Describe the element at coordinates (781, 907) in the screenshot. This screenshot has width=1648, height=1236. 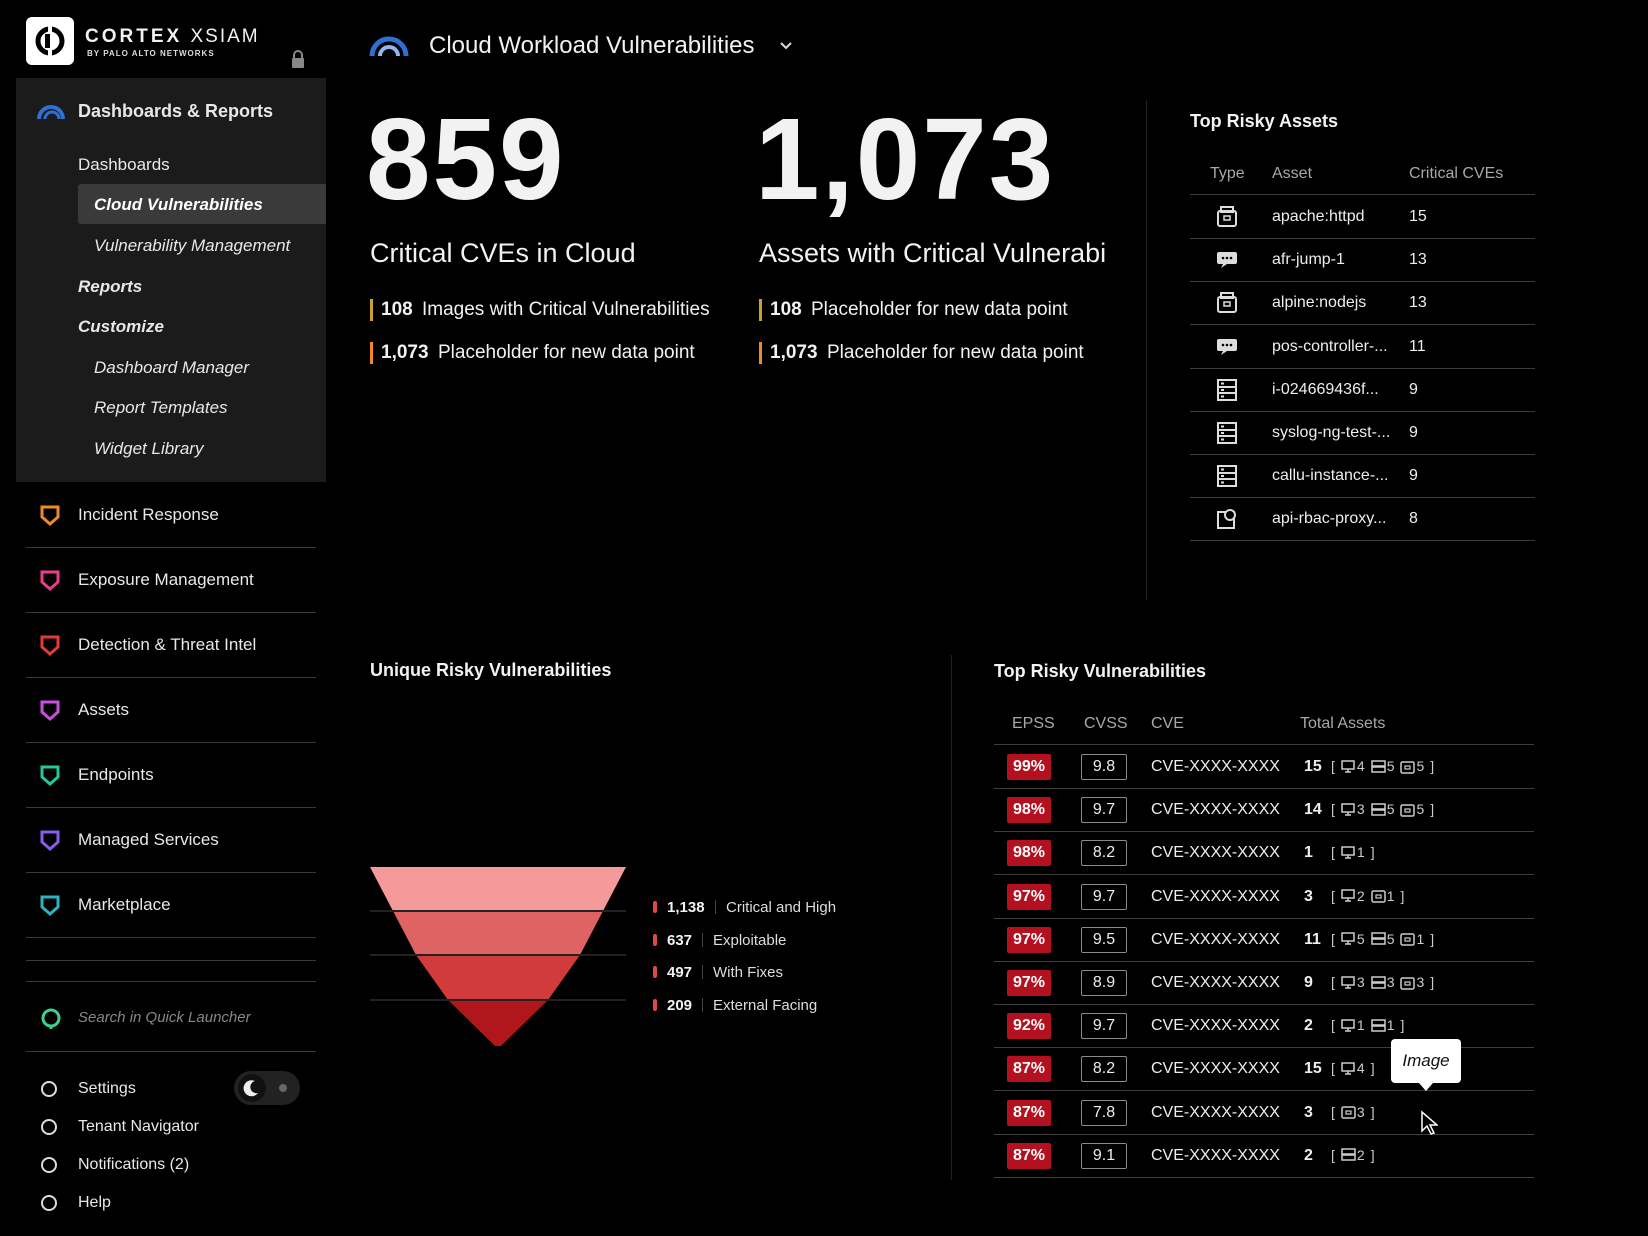
I see `legend-label: Critical and High` at that location.